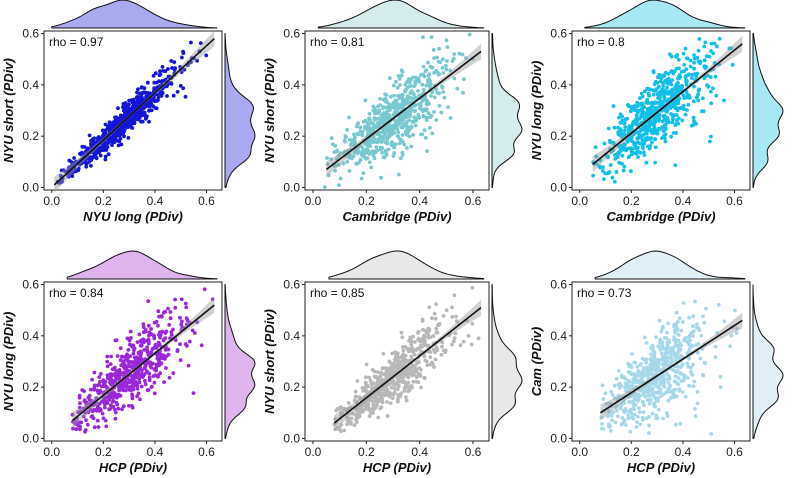  I want to click on scatter-points, so click(406, 359).